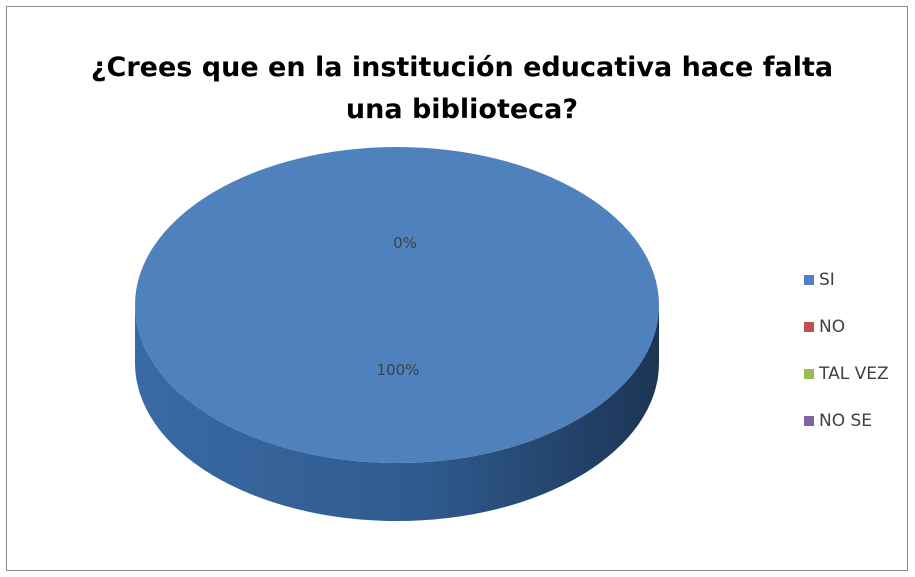 The height and width of the screenshot is (577, 915). Describe the element at coordinates (832, 326) in the screenshot. I see `legend-label-no: NO` at that location.